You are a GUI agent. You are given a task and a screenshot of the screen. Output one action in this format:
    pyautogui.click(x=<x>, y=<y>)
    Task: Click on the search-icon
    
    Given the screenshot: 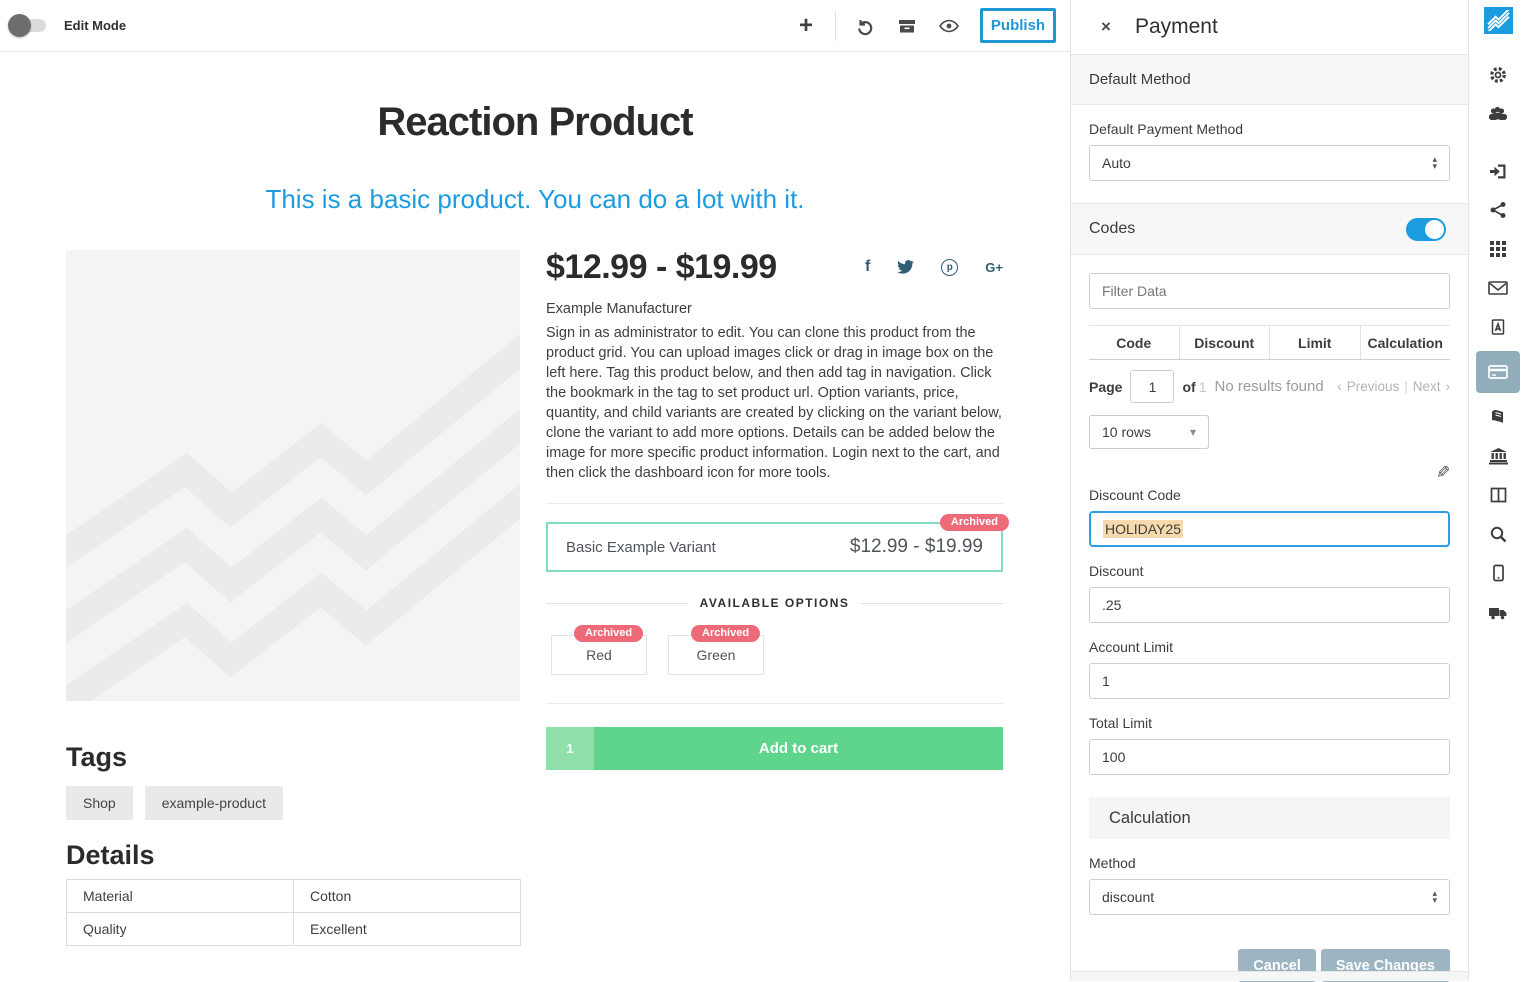 What is the action you would take?
    pyautogui.click(x=1498, y=534)
    